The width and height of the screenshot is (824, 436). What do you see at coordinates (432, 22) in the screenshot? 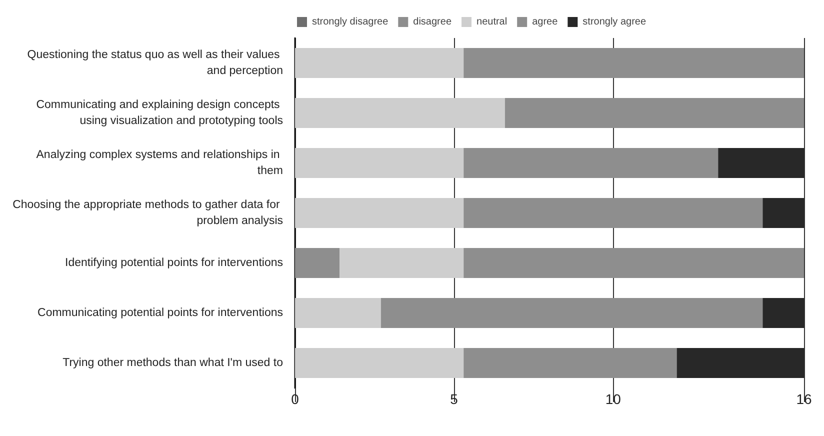
I see `legend-label: disagree` at bounding box center [432, 22].